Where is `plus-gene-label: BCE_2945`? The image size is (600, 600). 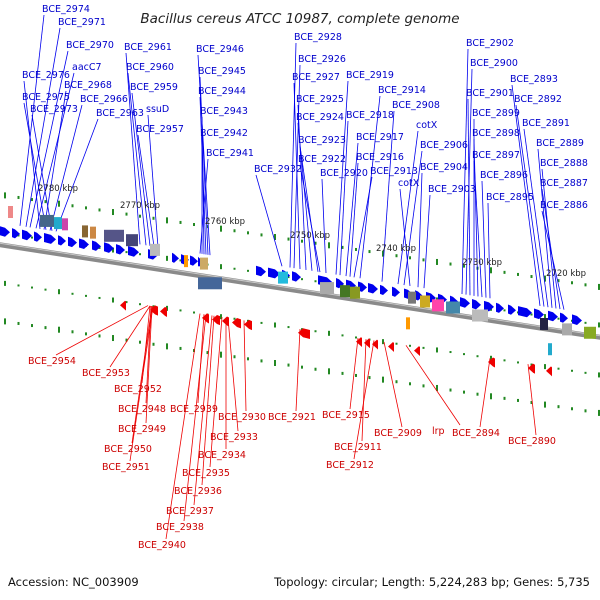
plus-gene-label: BCE_2945 is located at coordinates (222, 71).